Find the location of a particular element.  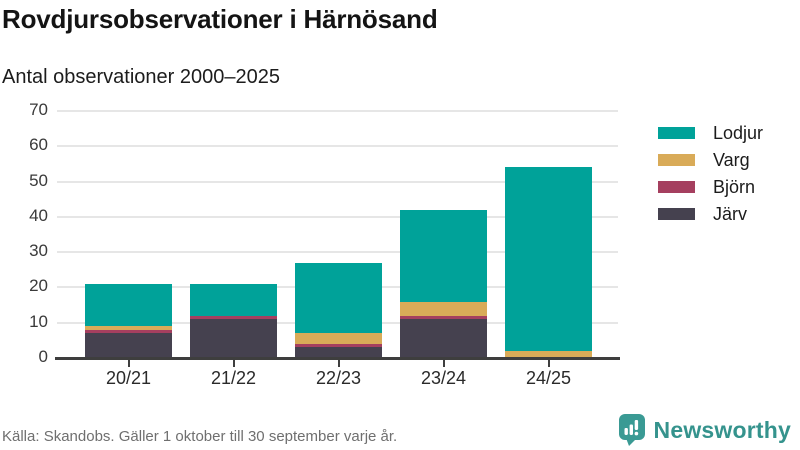

legend-swatch-lodjur is located at coordinates (676, 133).